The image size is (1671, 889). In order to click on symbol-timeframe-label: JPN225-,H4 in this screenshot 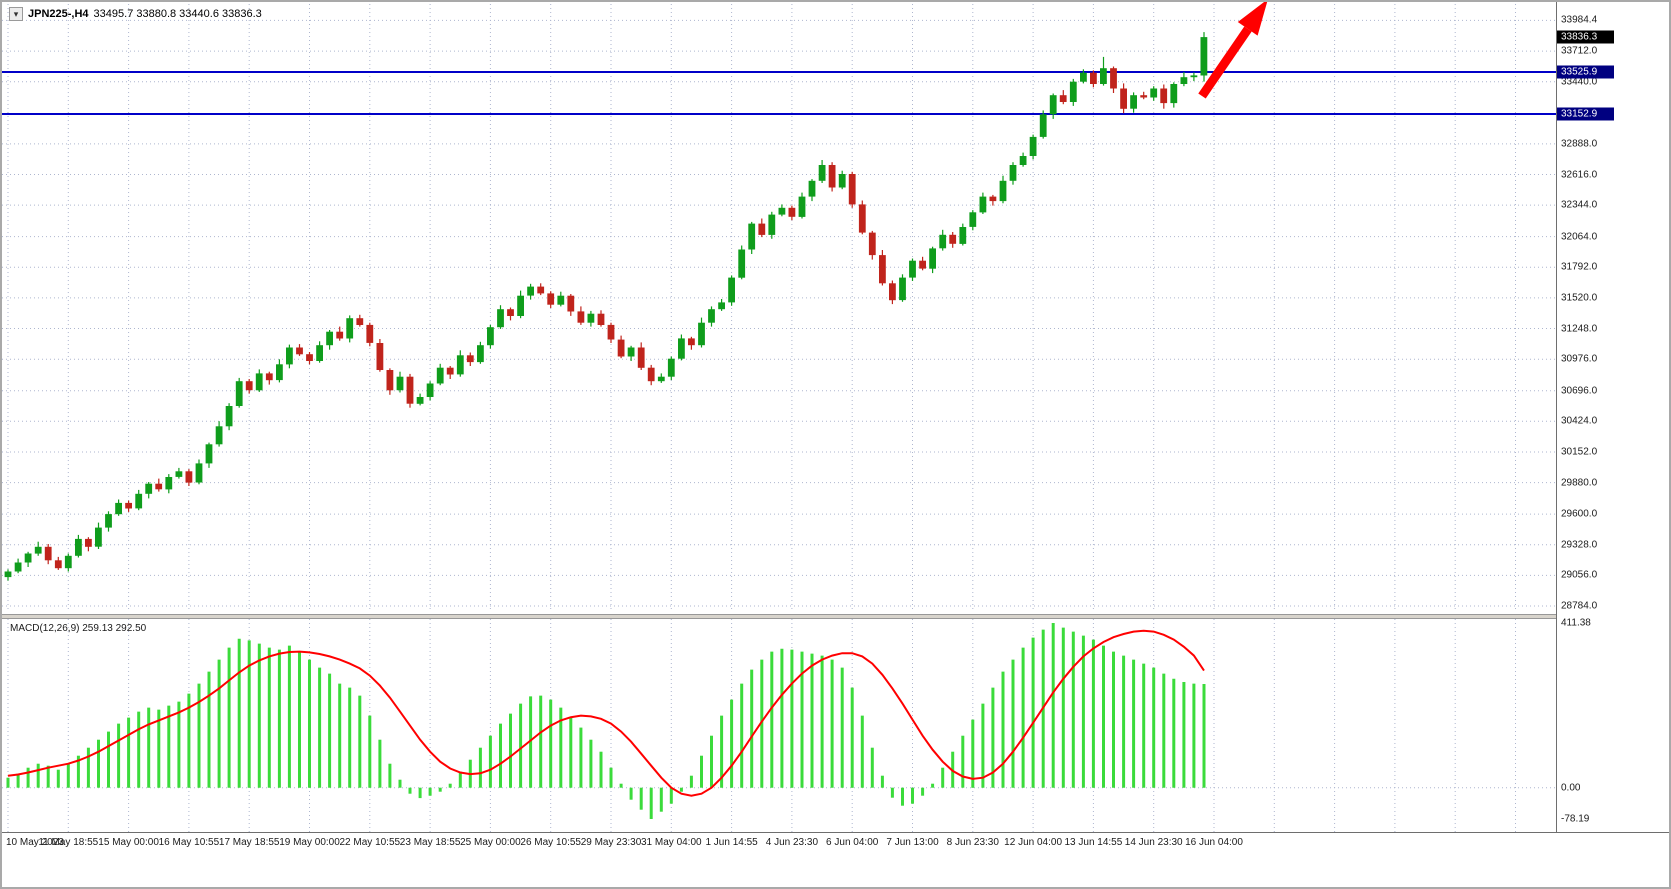, I will do `click(58, 14)`.